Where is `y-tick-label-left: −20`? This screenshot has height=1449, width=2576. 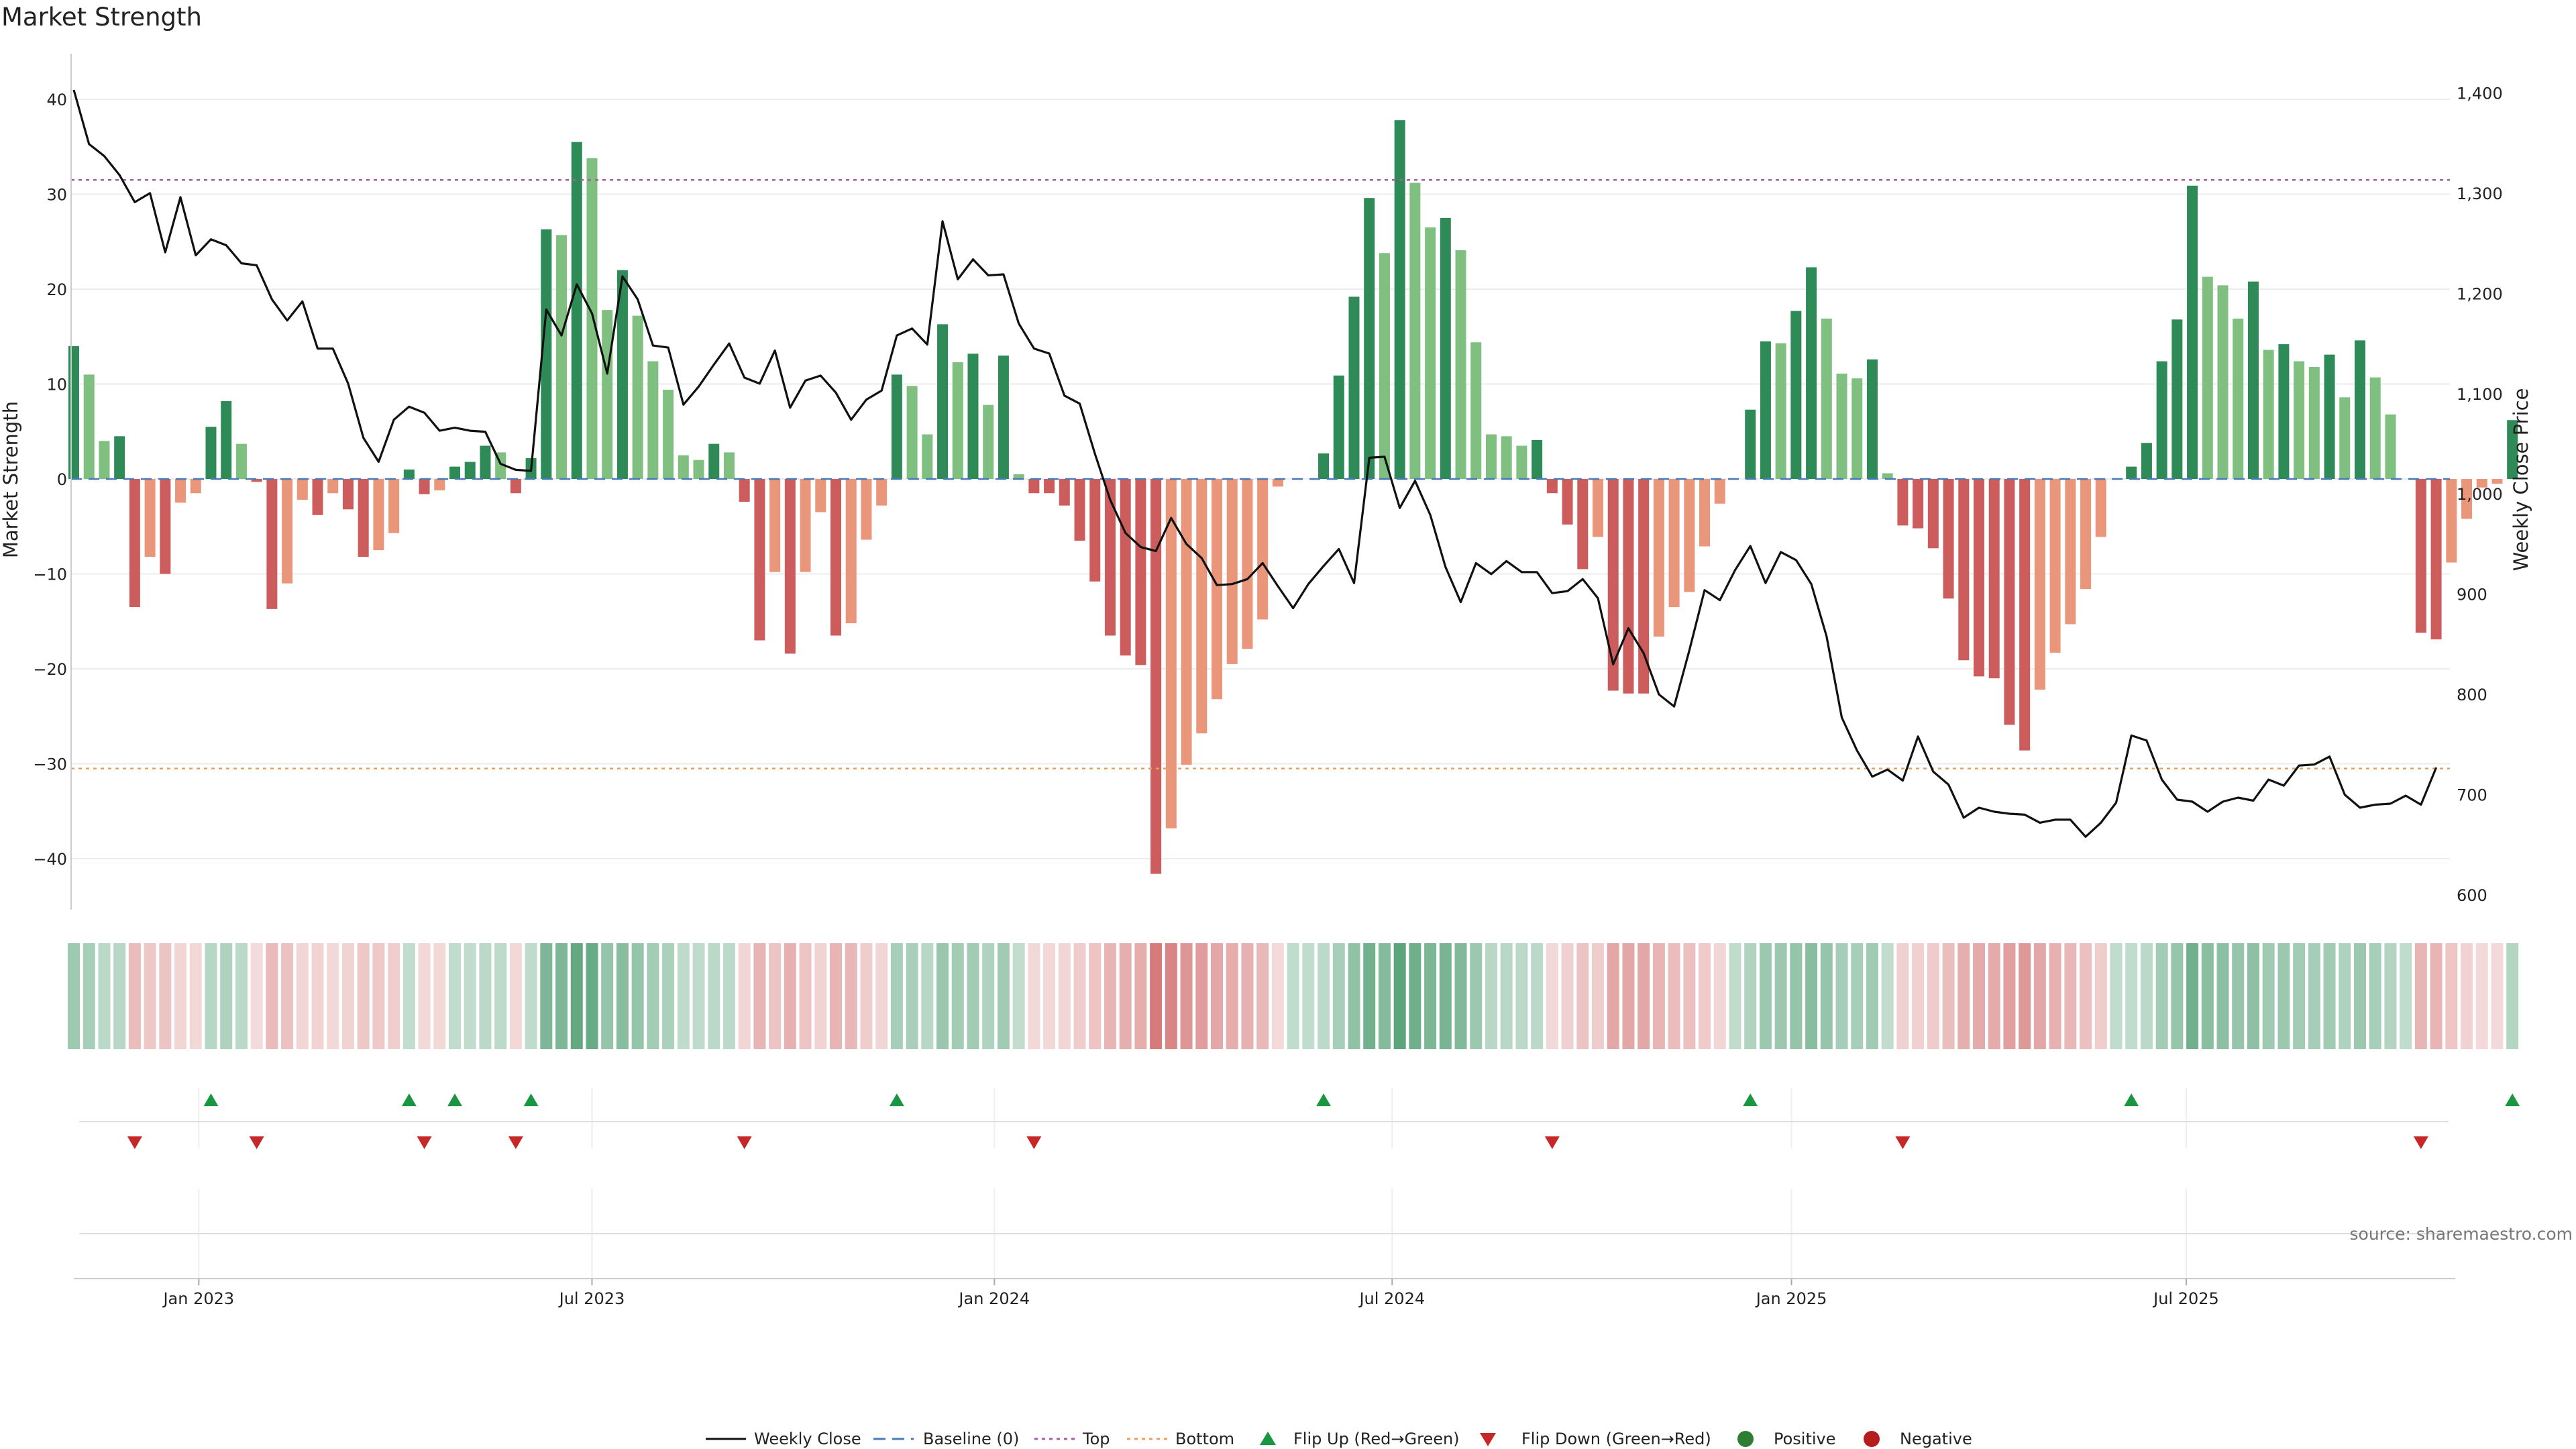 y-tick-label-left: −20 is located at coordinates (50, 669).